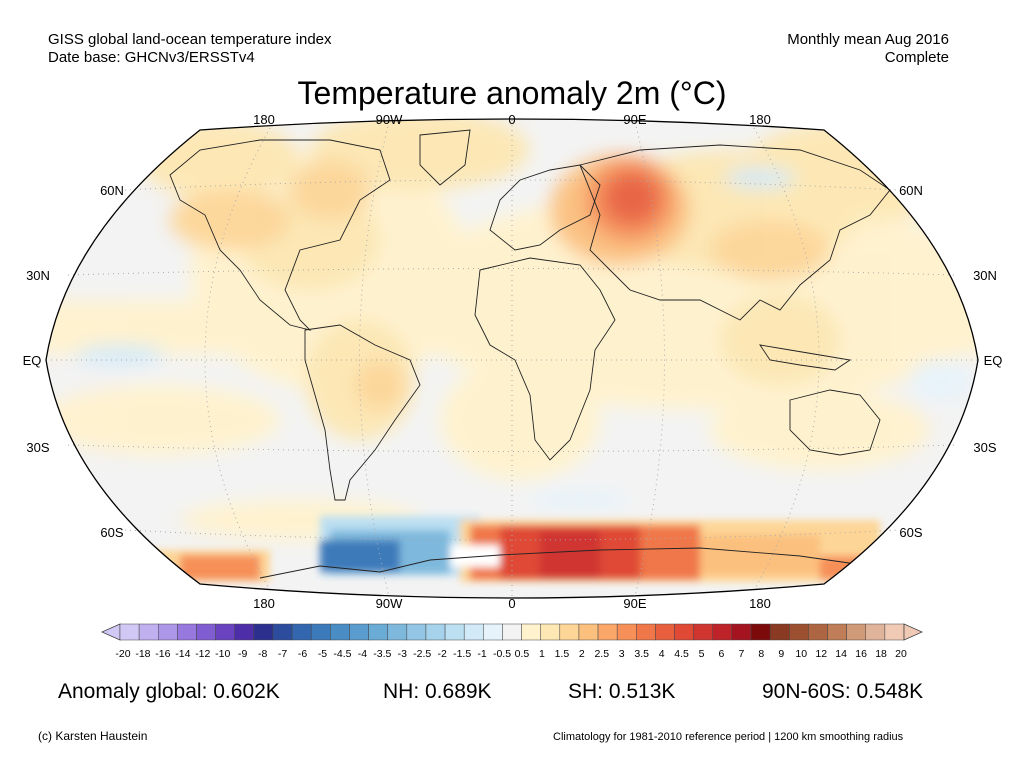  What do you see at coordinates (741, 654) in the screenshot?
I see `colorbar-tick-label: 7` at bounding box center [741, 654].